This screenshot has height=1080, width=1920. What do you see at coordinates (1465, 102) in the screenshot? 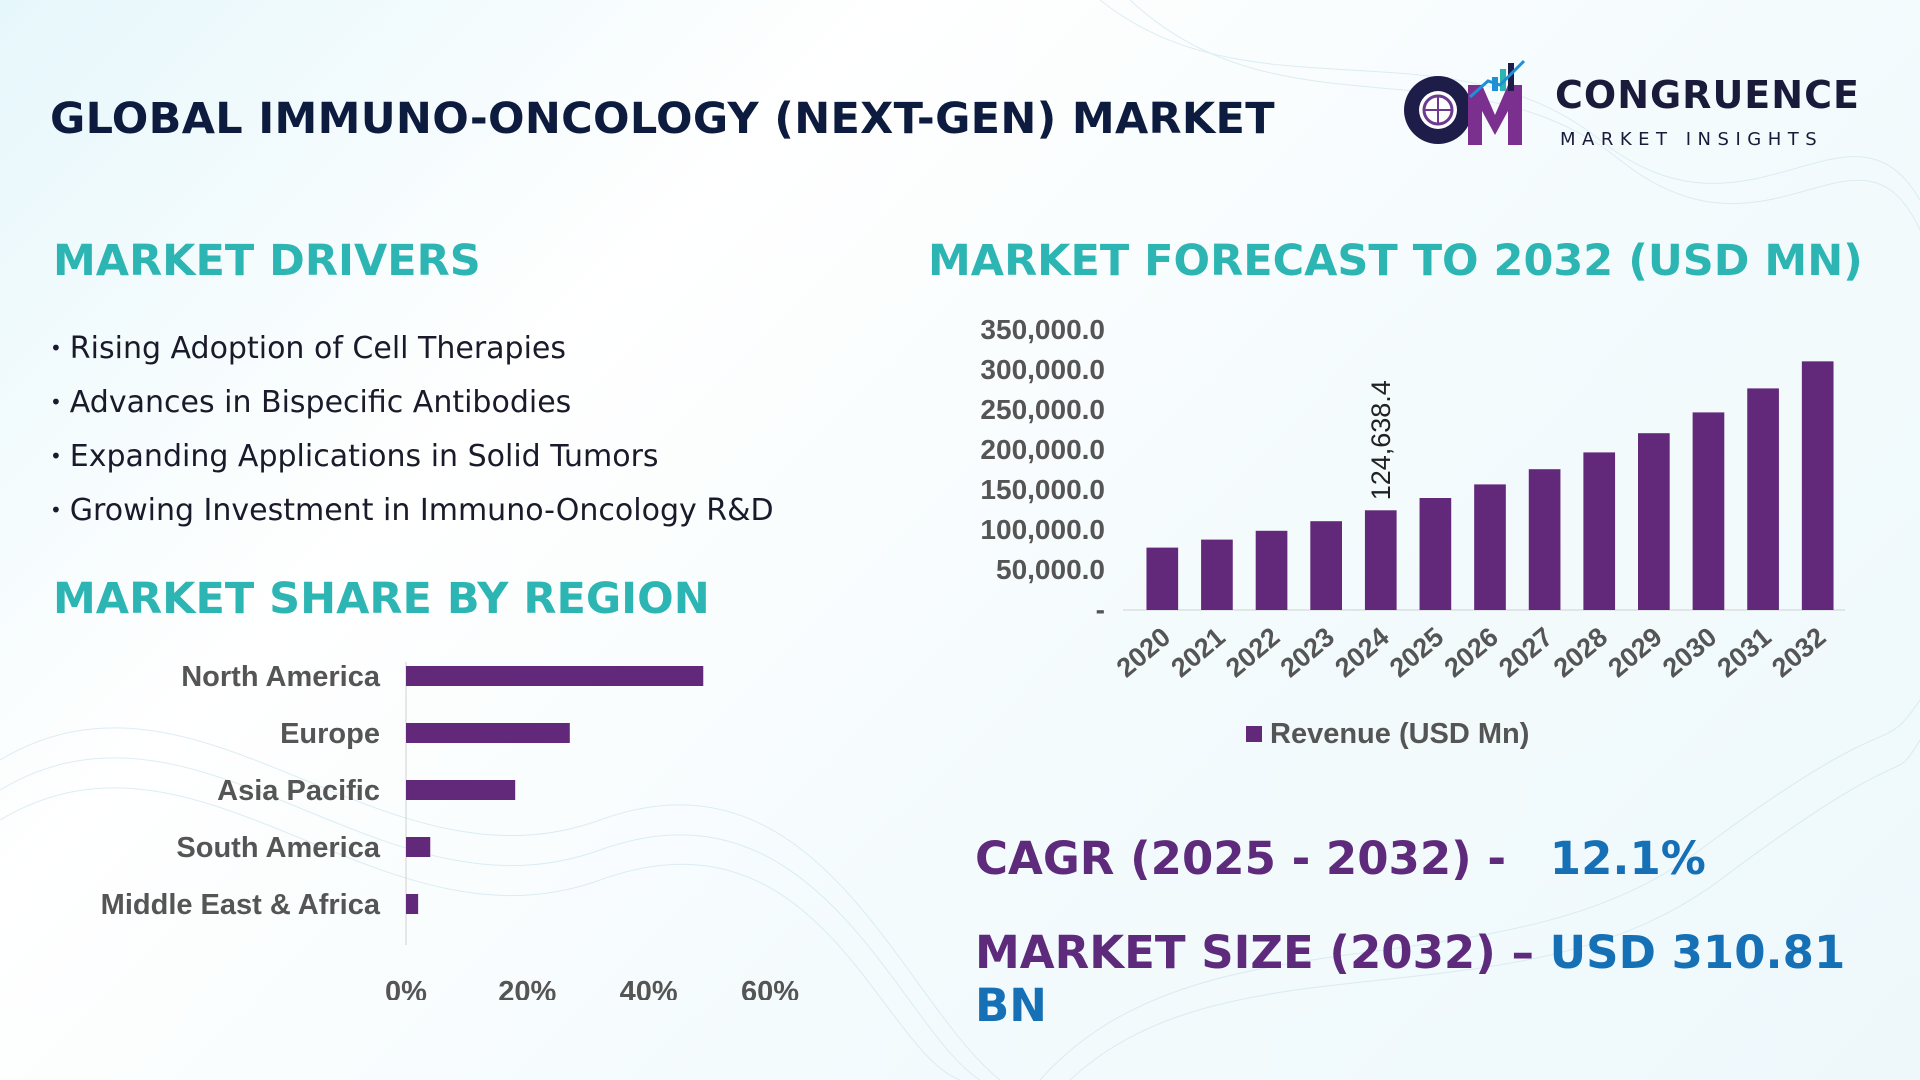
I see `logo-mark-icon` at bounding box center [1465, 102].